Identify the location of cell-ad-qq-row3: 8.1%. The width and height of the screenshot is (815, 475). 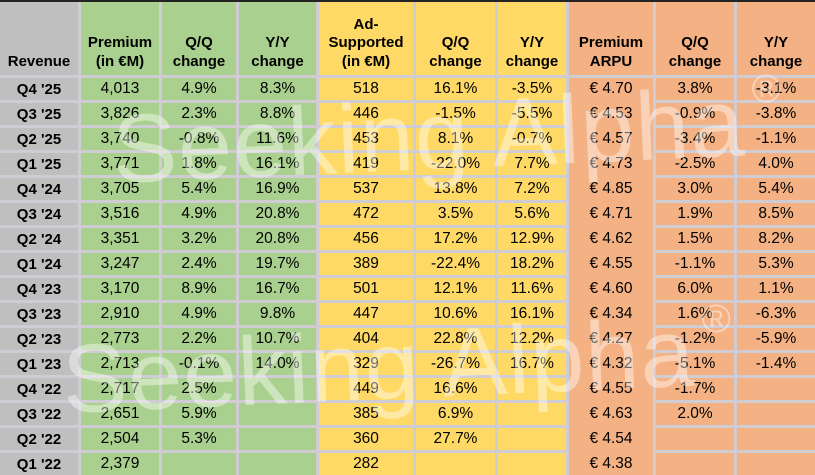
(455, 139).